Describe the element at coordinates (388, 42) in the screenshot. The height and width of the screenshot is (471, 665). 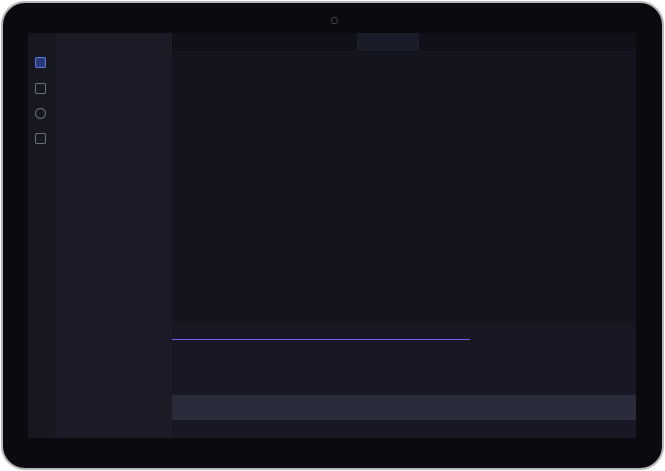
I see `active-tab` at that location.